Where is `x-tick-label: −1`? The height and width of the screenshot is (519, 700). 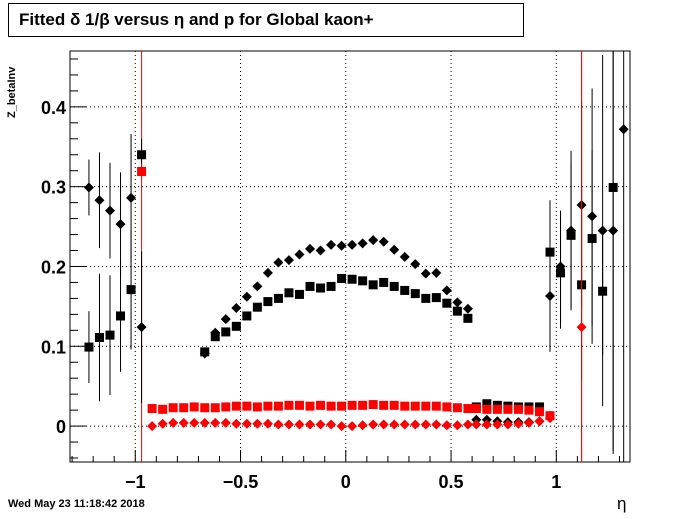
x-tick-label: −1 is located at coordinates (135, 482).